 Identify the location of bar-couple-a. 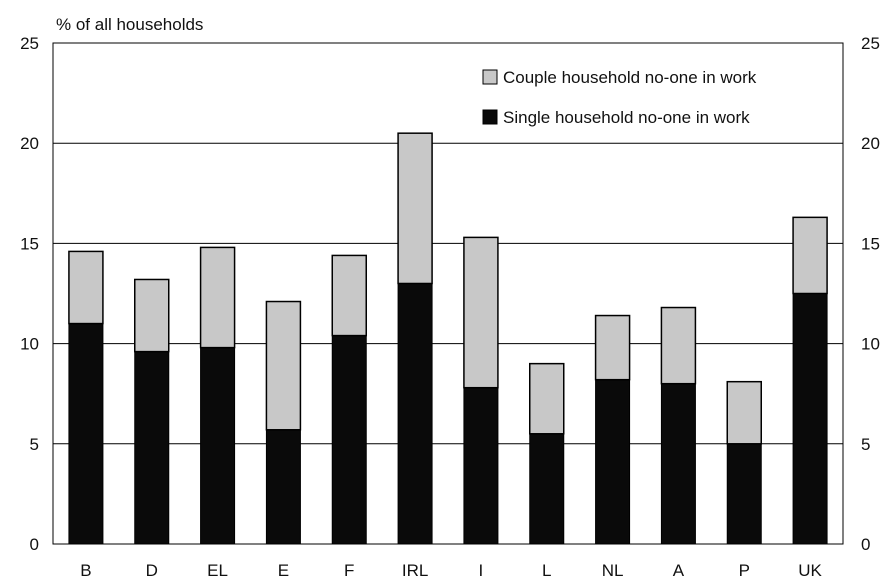
(678, 345).